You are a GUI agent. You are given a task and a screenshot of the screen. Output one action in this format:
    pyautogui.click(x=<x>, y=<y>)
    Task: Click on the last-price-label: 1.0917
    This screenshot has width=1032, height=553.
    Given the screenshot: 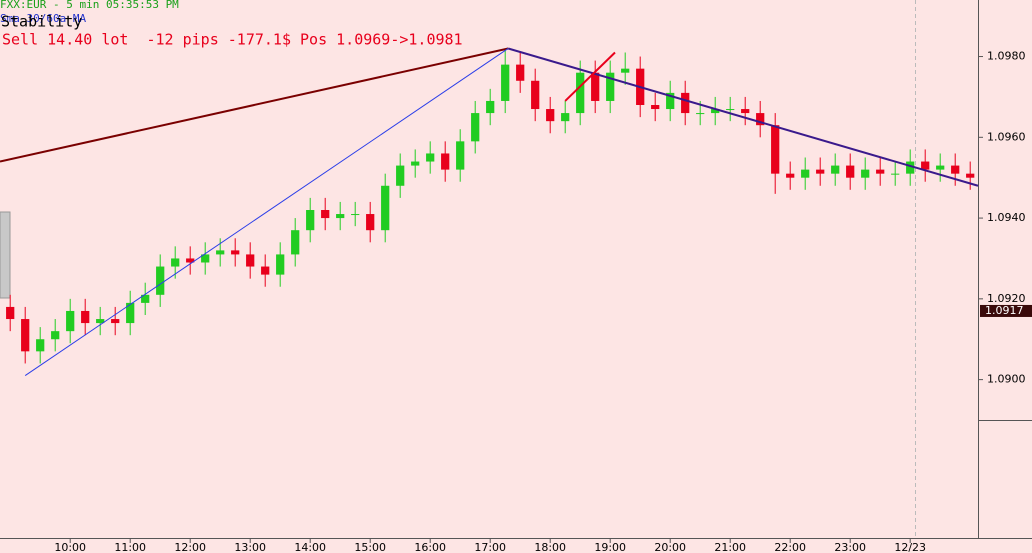 What is the action you would take?
    pyautogui.click(x=1004, y=310)
    